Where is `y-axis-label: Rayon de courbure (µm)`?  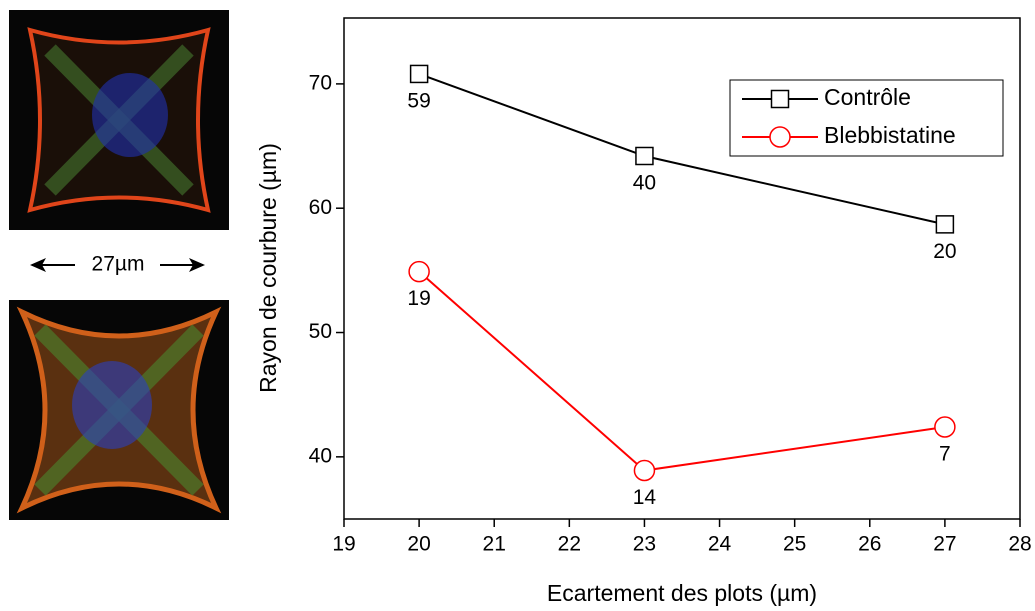
y-axis-label: Rayon de courbure (µm) is located at coordinates (268, 268).